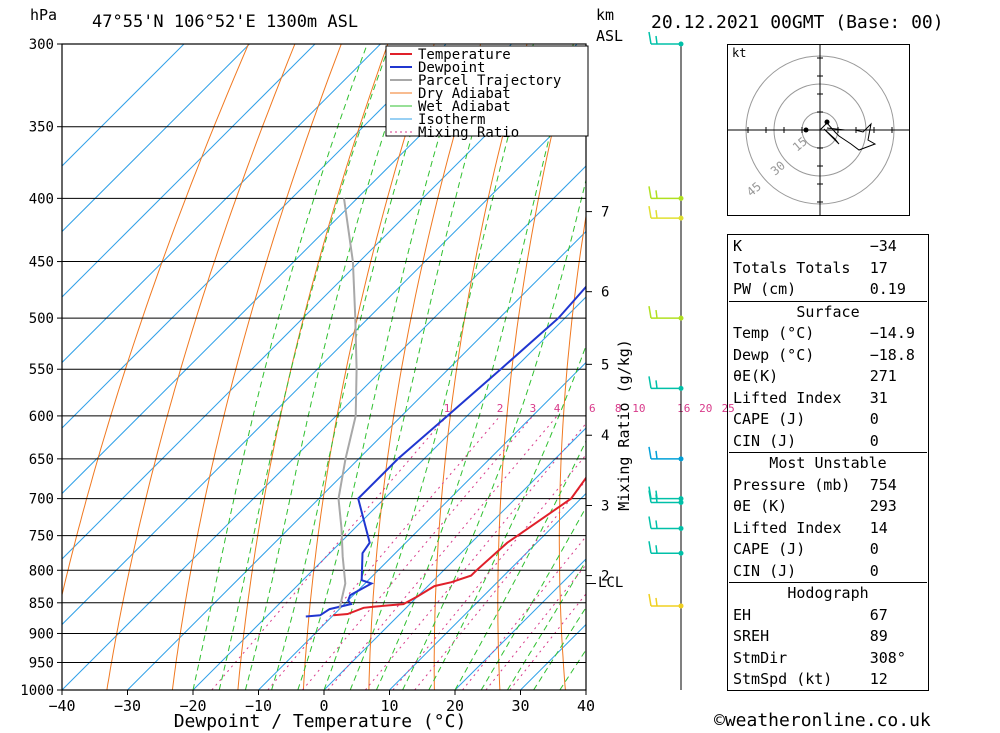  What do you see at coordinates (44, 15) in the screenshot?
I see `pressure-unit-label: hPa` at bounding box center [44, 15].